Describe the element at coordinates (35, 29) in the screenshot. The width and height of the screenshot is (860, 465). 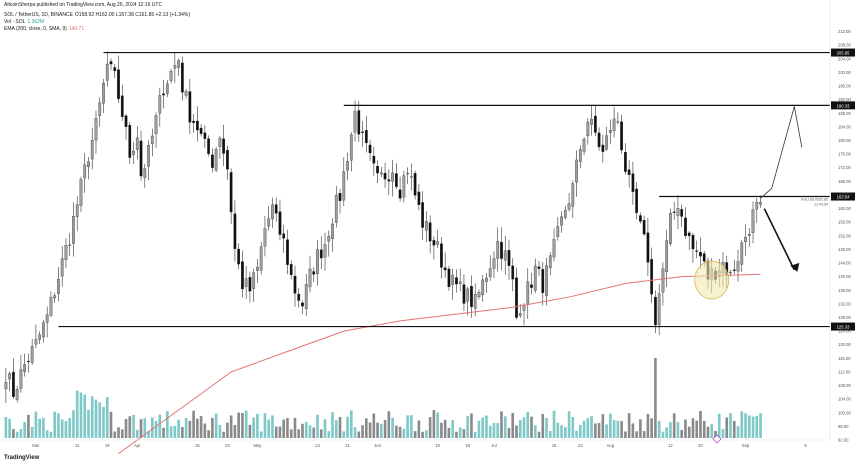
I see `ema-label: EMA (200, close, 0, SMA, 9)` at that location.